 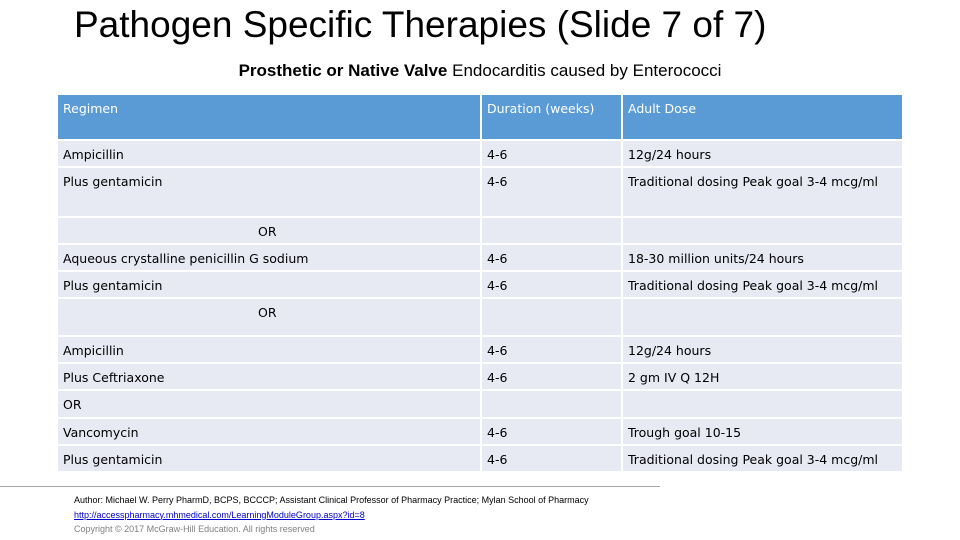 I want to click on table-header-row: Regimen Duration (weeks) Adult Dose, so click(x=481, y=118).